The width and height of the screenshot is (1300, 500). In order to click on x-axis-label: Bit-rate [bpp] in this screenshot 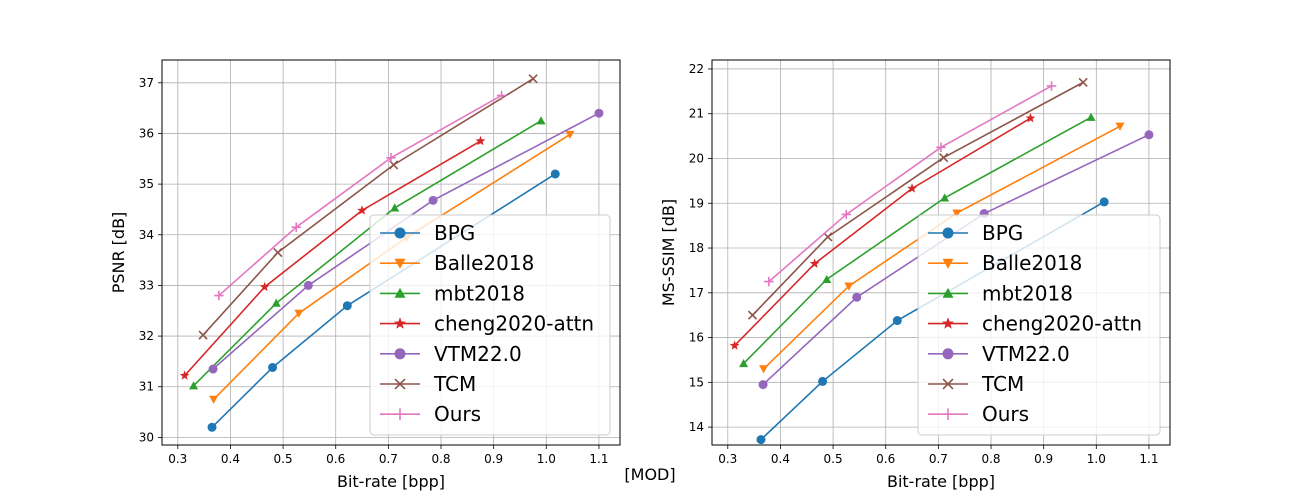, I will do `click(391, 481)`.